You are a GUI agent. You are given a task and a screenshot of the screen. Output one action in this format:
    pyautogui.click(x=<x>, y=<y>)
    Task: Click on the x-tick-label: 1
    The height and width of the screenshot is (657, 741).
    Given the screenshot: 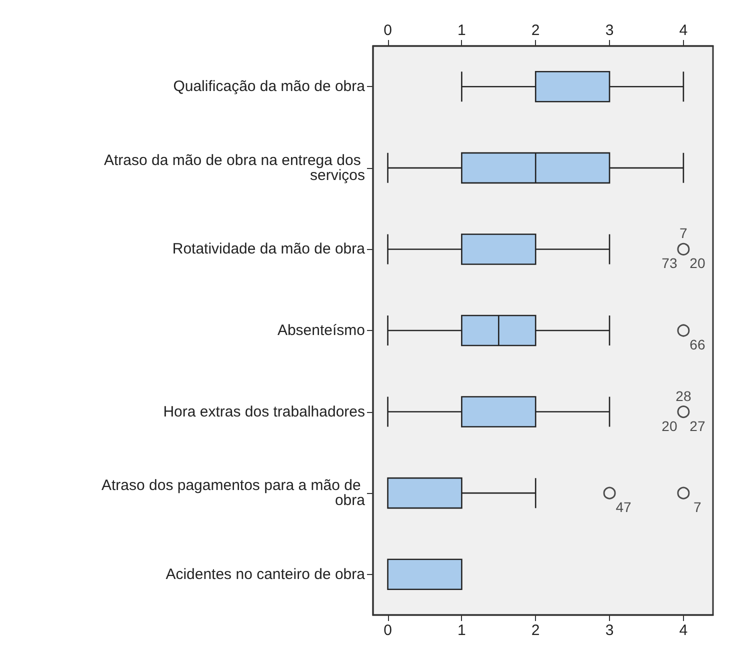 What is the action you would take?
    pyautogui.click(x=462, y=630)
    